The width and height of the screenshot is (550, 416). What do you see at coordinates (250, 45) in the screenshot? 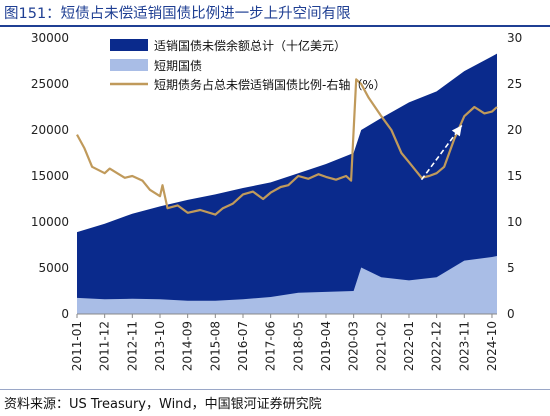
I see `legend-label-total: 适销国债未偿余额总计（十亿美元）` at bounding box center [250, 45].